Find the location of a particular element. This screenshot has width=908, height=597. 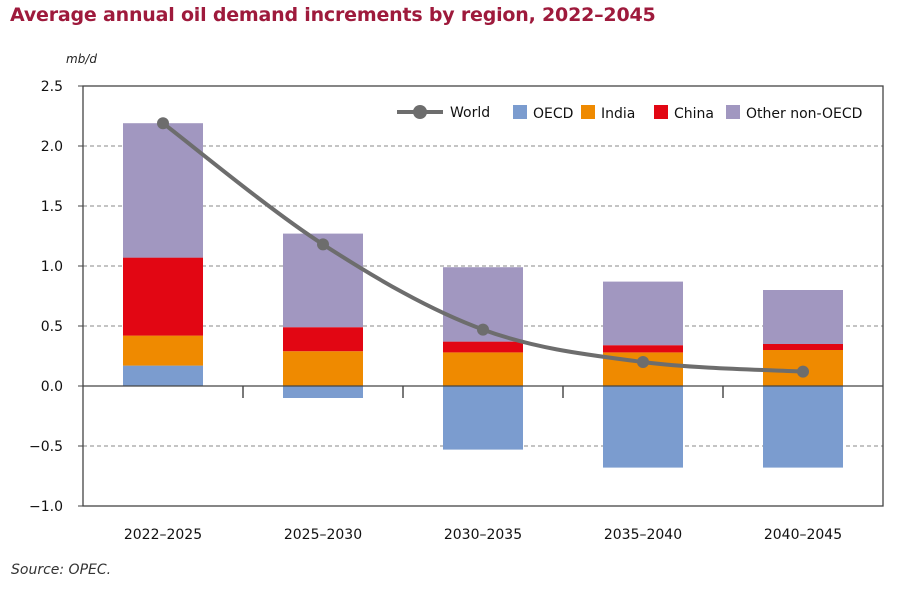

source-note: Source: OPEC. is located at coordinates (61, 570).